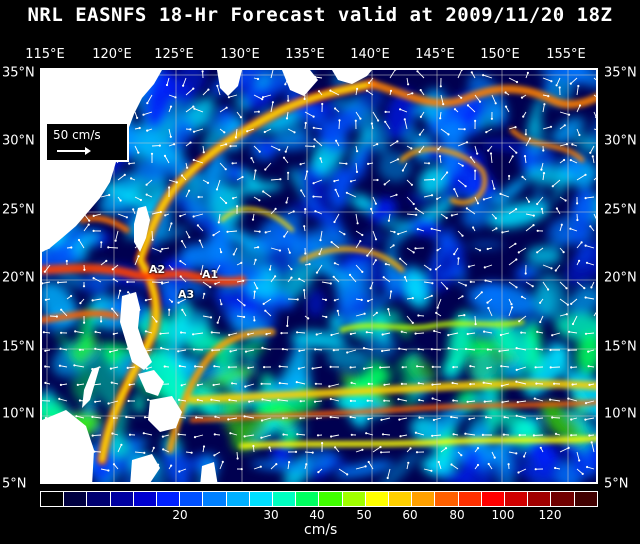 This screenshot has height=544, width=640. Describe the element at coordinates (620, 141) in the screenshot. I see `lat-label-30-right: 30°N` at that location.